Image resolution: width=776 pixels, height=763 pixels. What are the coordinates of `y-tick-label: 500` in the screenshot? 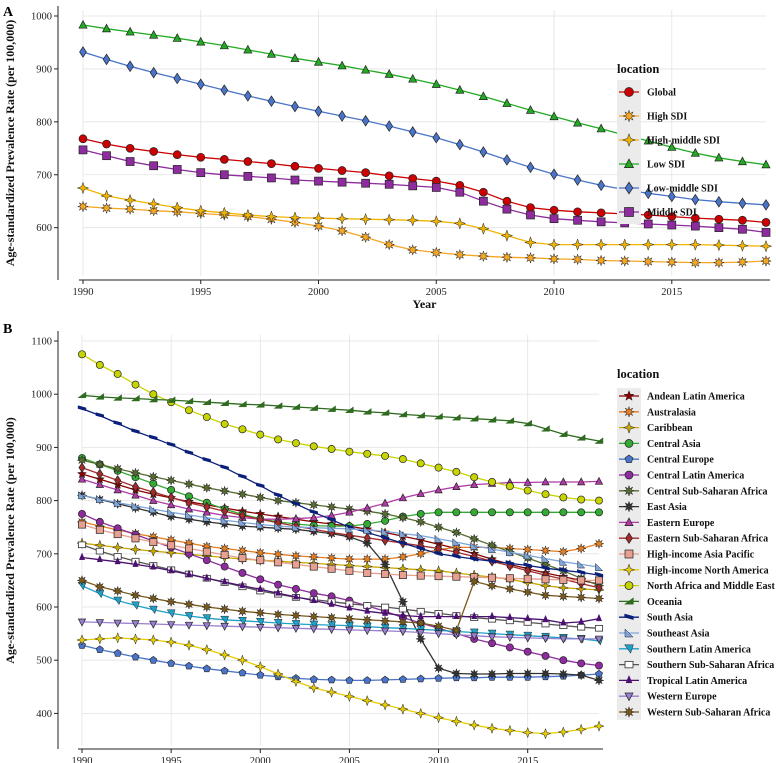 It's located at (44, 661).